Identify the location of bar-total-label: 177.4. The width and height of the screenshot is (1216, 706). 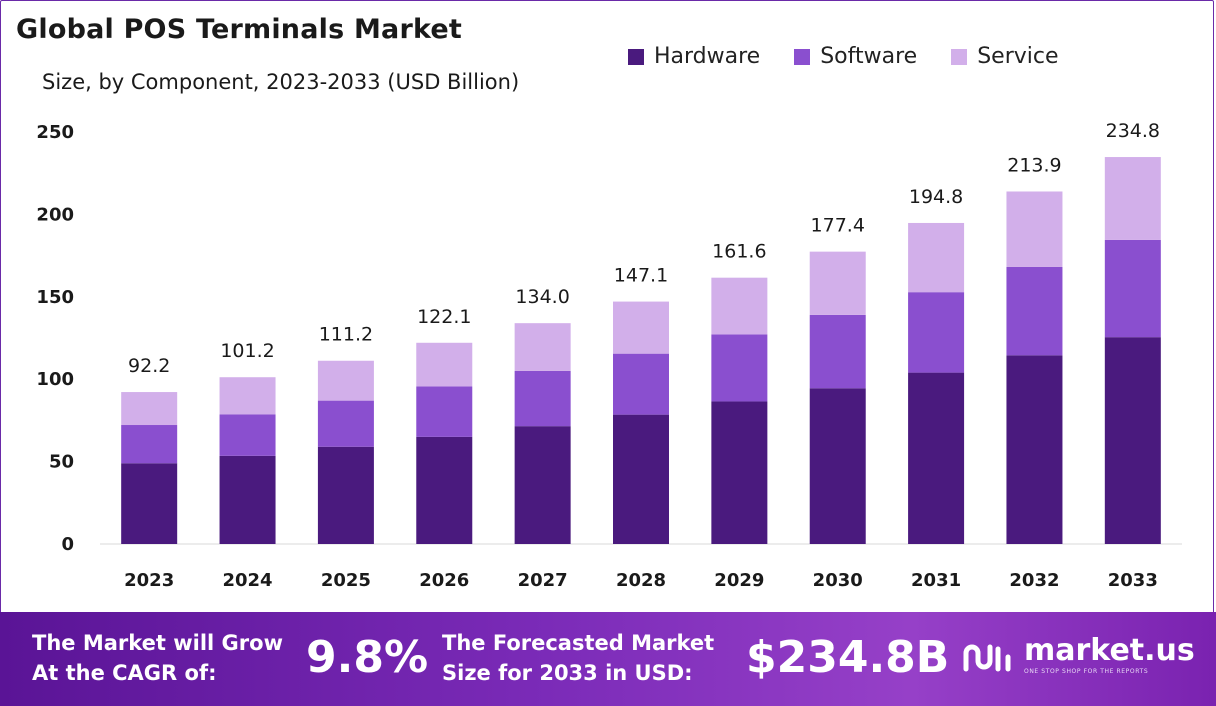
(838, 226).